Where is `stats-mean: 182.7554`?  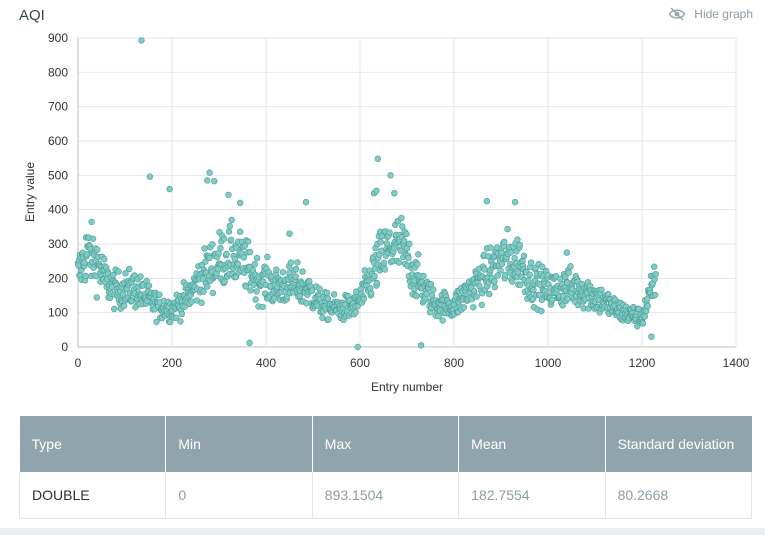
stats-mean: 182.7554 is located at coordinates (532, 495).